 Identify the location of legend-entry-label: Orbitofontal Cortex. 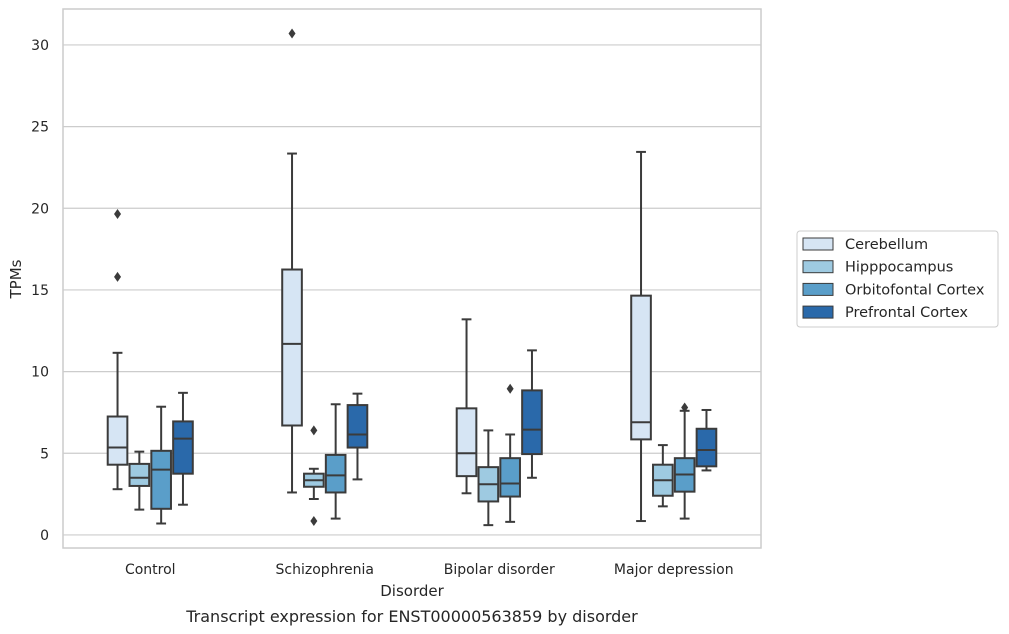
(915, 290).